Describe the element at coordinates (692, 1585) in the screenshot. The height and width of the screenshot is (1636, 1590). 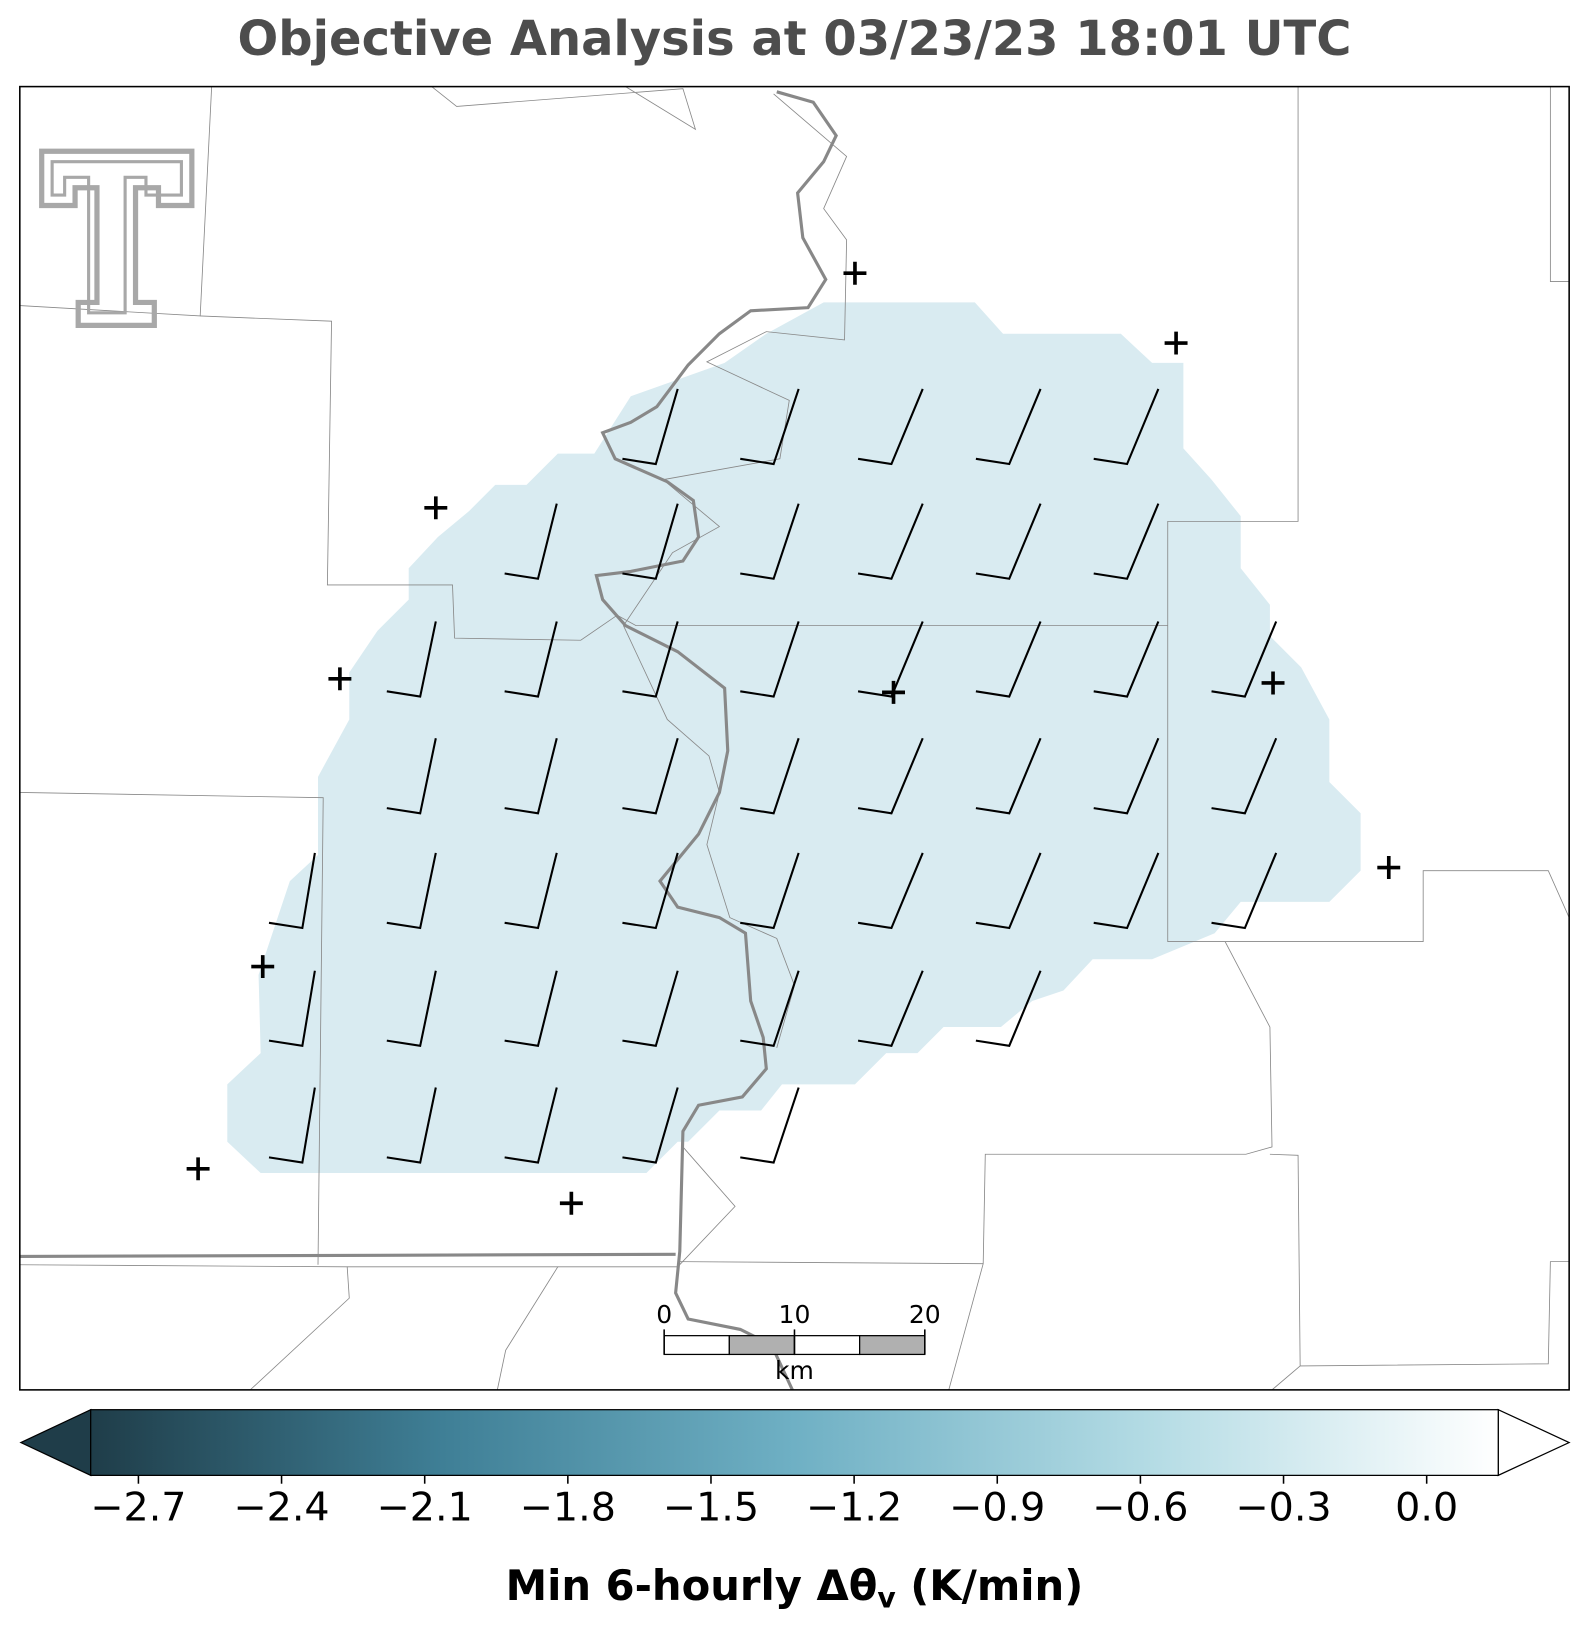
I see `label-text: Min 6-hourly Δθ` at that location.